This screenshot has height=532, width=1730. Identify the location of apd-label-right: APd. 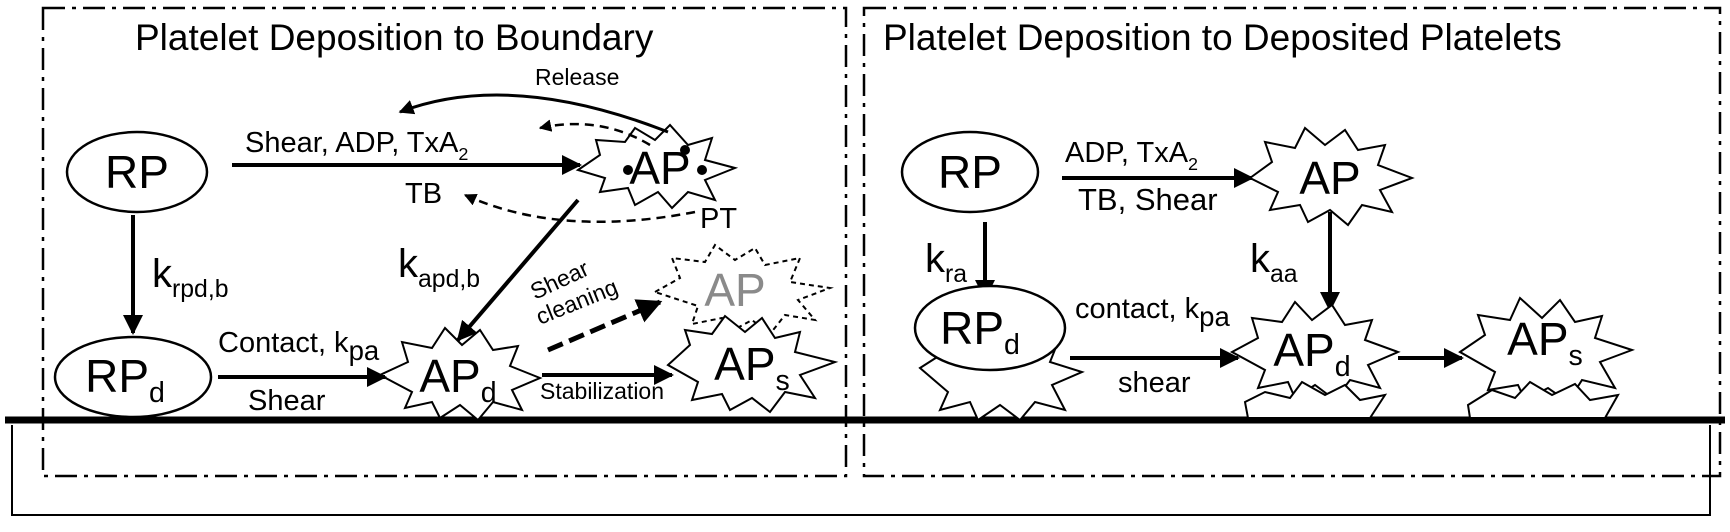
(1311, 353).